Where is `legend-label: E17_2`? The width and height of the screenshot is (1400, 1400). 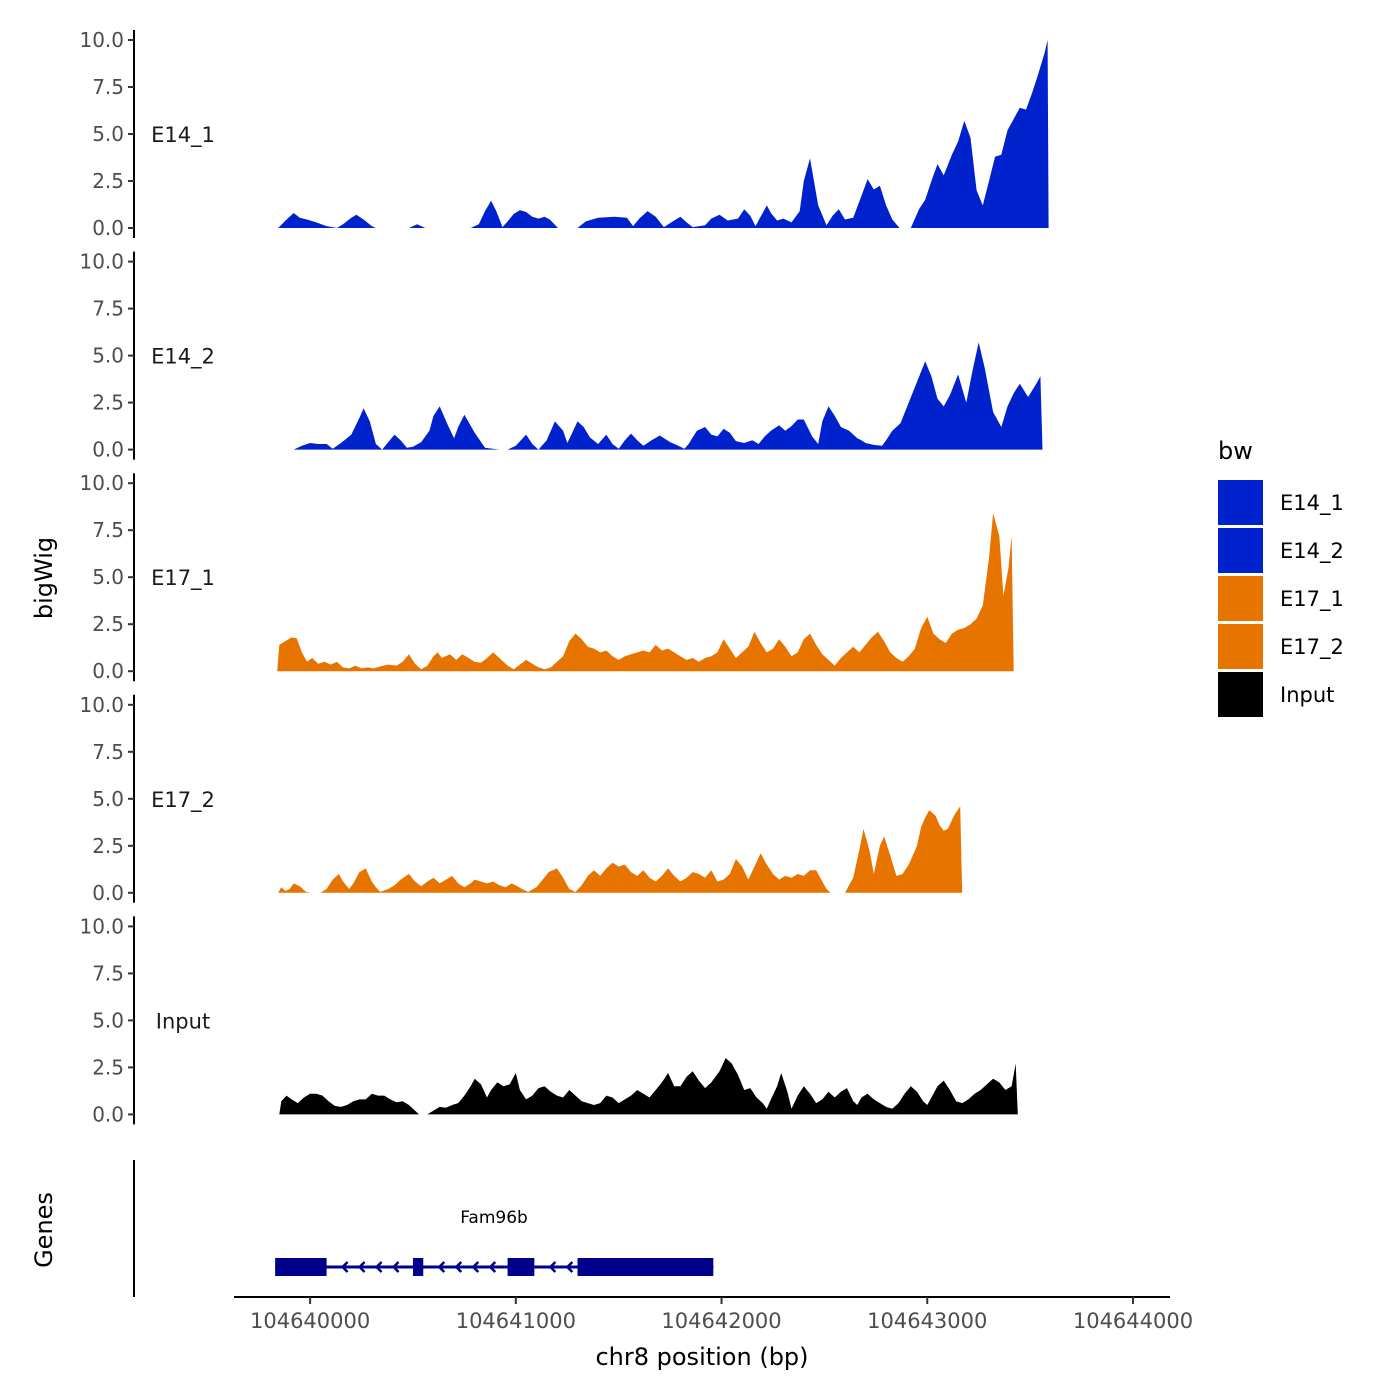
legend-label: E17_2 is located at coordinates (1312, 647).